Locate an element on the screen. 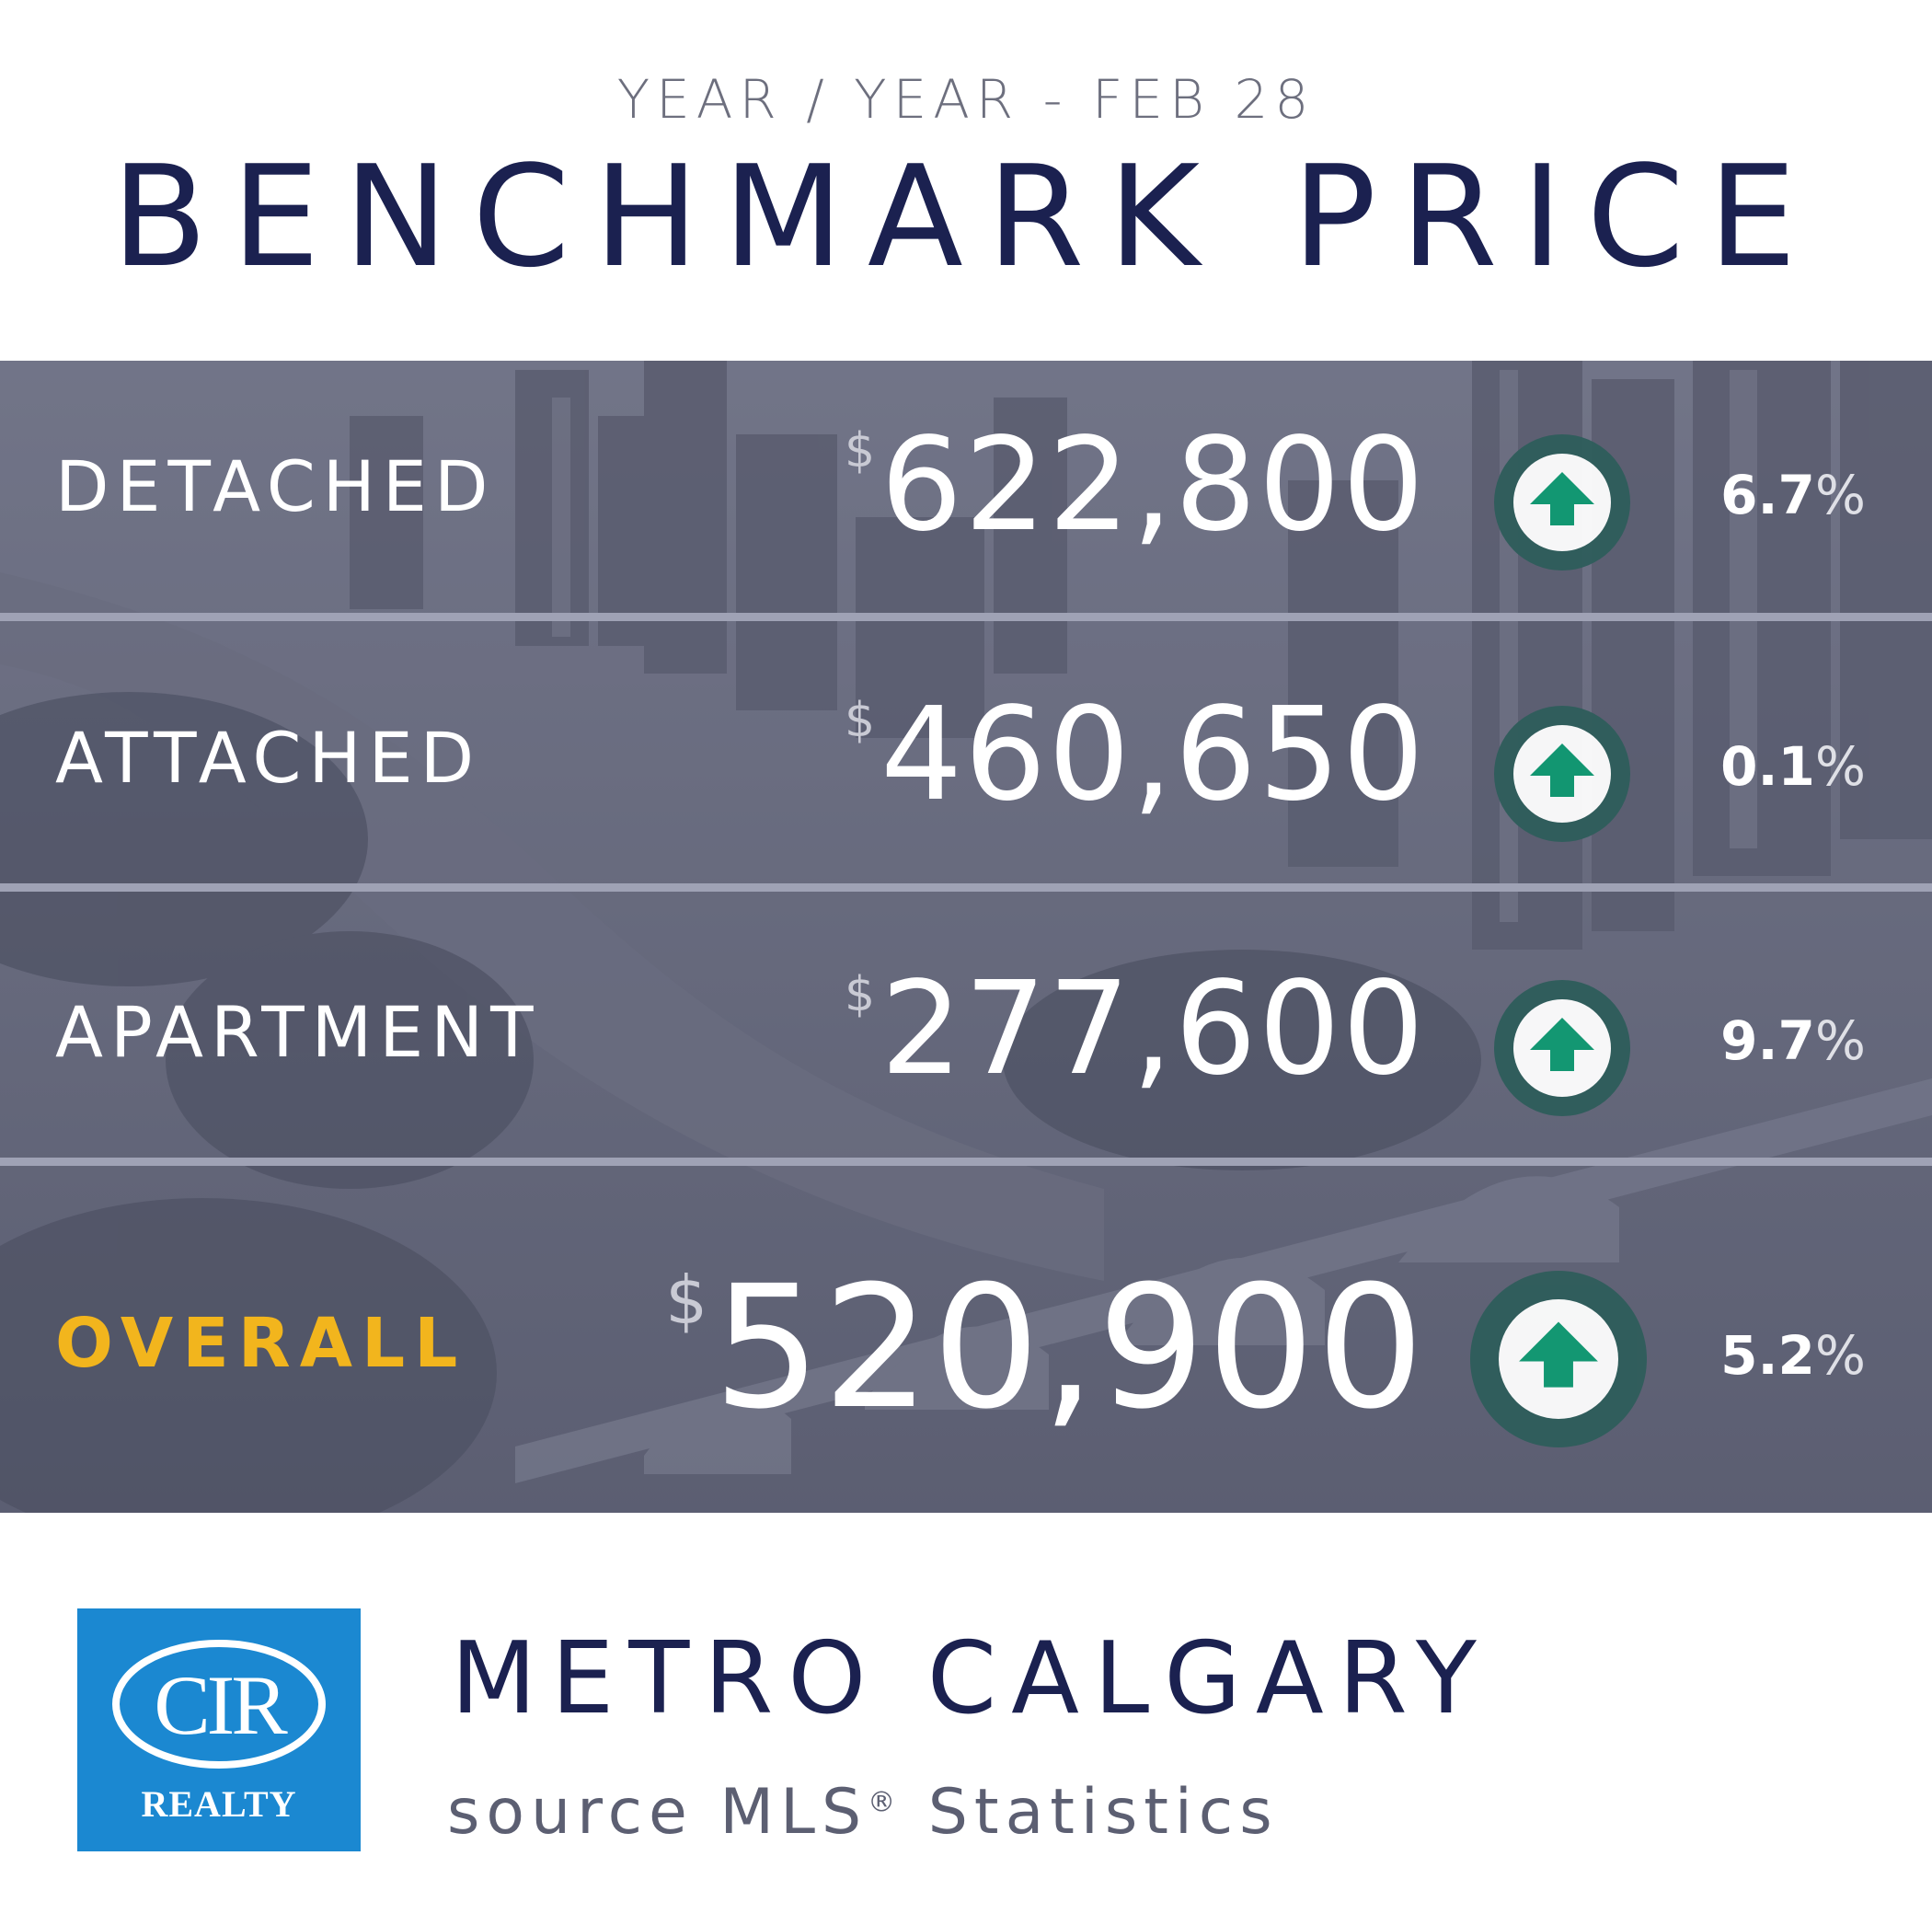 The height and width of the screenshot is (1925, 1932). change-percent: 9.7% is located at coordinates (1793, 1040).